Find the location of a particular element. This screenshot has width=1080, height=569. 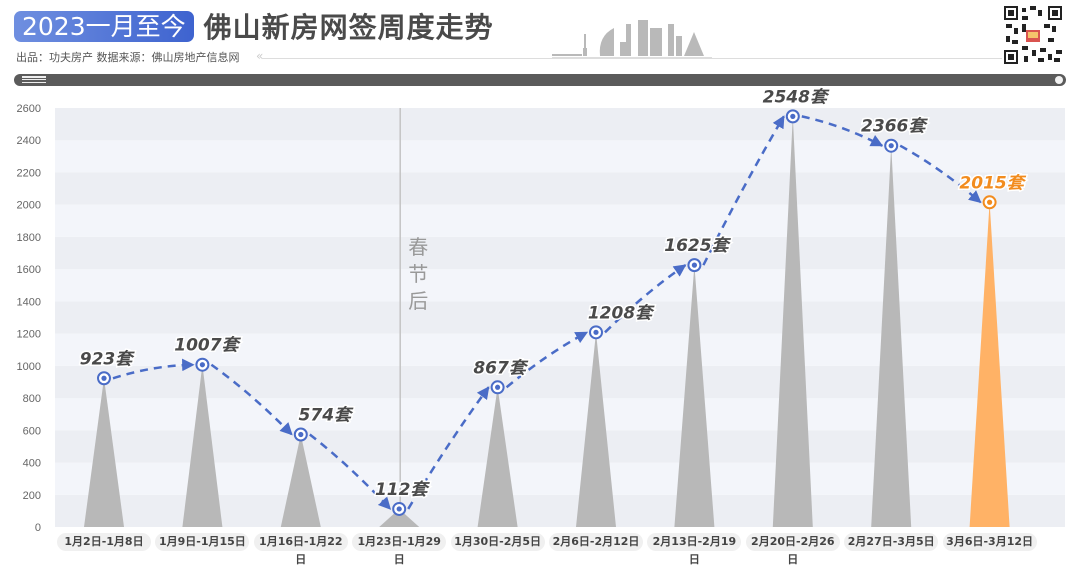

scrollbar is located at coordinates (540, 80).